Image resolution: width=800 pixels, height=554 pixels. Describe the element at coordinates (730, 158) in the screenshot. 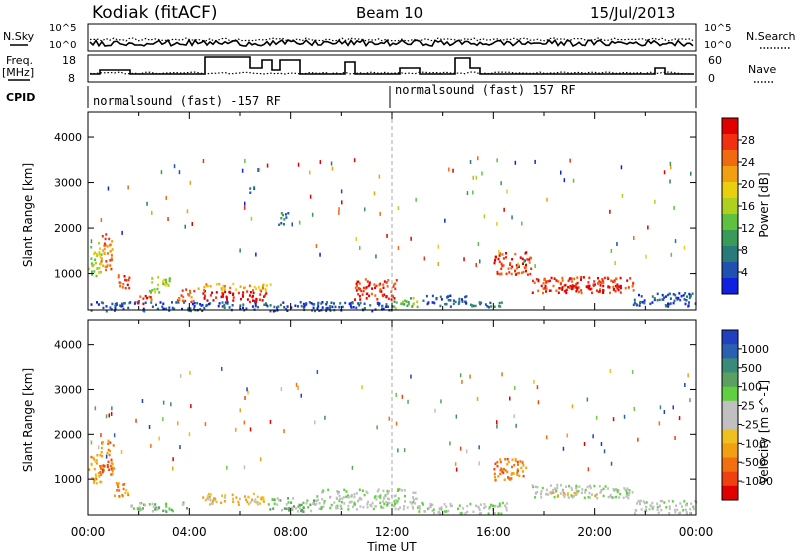

I see `colorbar-swatch` at that location.